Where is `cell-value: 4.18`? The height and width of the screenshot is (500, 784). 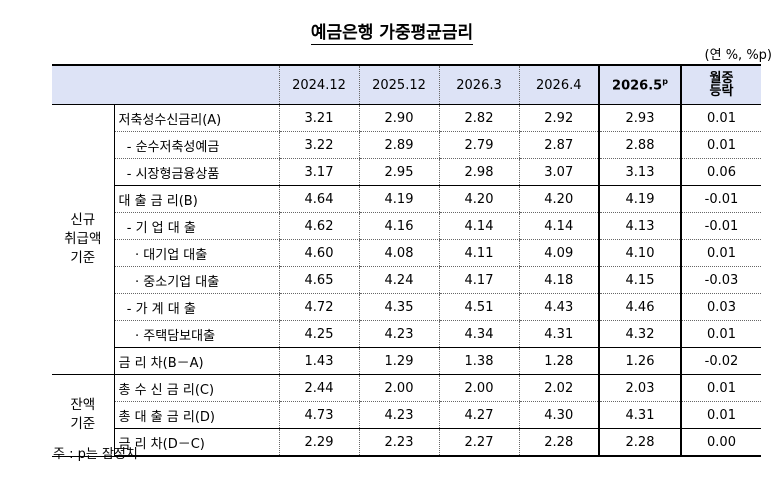 cell-value: 4.18 is located at coordinates (558, 280).